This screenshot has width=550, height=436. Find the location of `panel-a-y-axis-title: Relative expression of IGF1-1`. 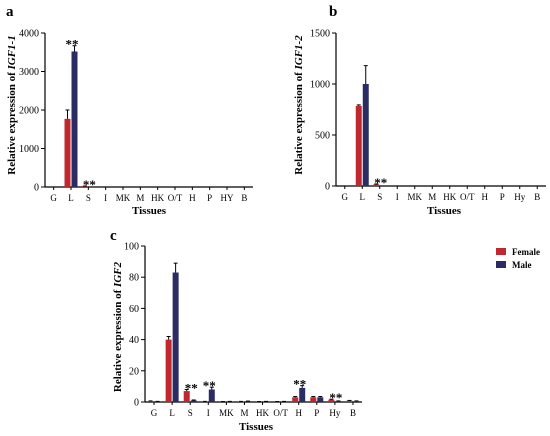

panel-a-y-axis-title: Relative expression of IGF1-1 is located at coordinates (12, 104).